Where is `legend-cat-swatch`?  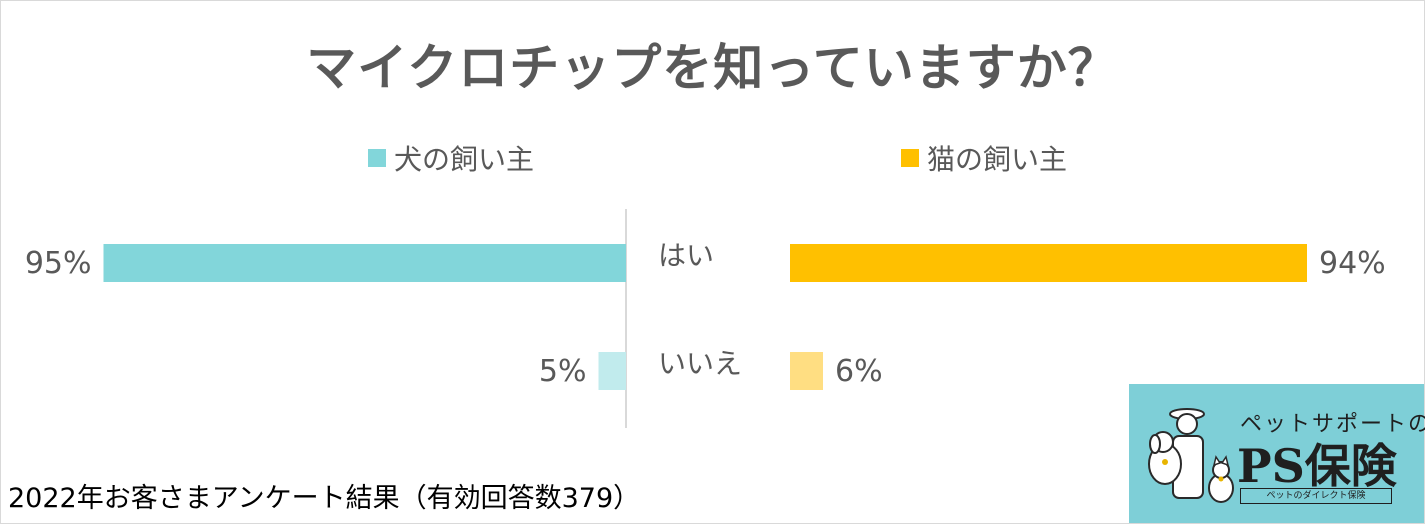 legend-cat-swatch is located at coordinates (910, 158).